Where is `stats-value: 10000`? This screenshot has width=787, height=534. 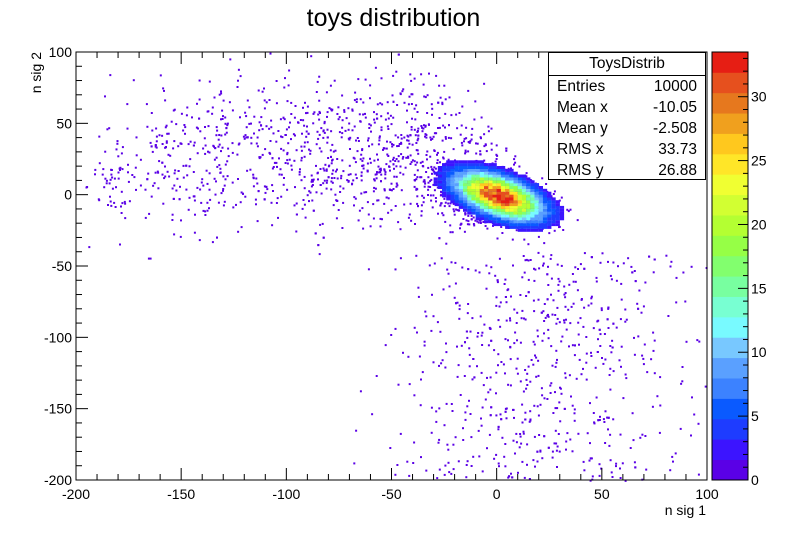
stats-value: 10000 is located at coordinates (675, 86).